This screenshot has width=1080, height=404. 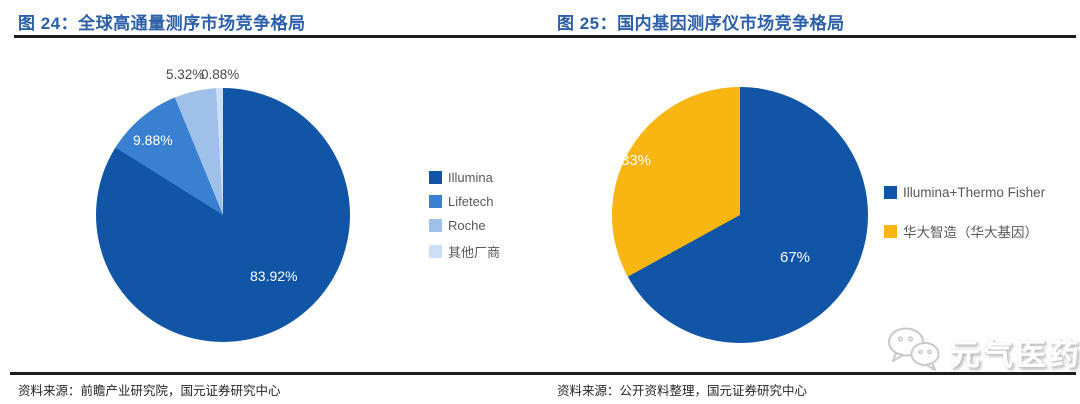 I want to click on source-note-figure-24: 资料来源：前瞻产业研究院，国元证券研究中心, so click(x=149, y=390).